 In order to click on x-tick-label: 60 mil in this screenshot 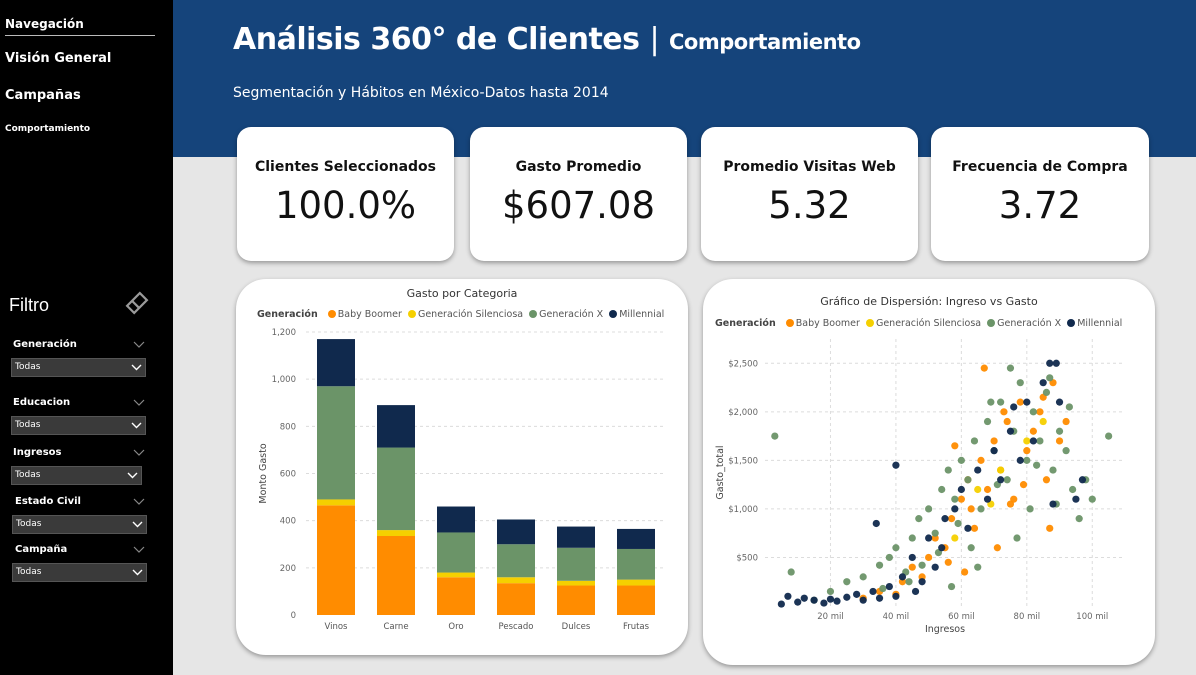, I will do `click(961, 617)`.